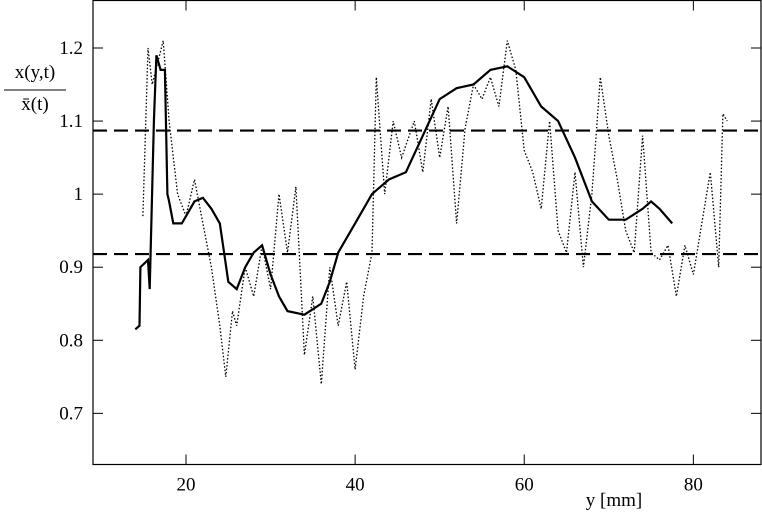 This screenshot has width=762, height=519. What do you see at coordinates (71, 413) in the screenshot?
I see `y-tick-label: 0.7` at bounding box center [71, 413].